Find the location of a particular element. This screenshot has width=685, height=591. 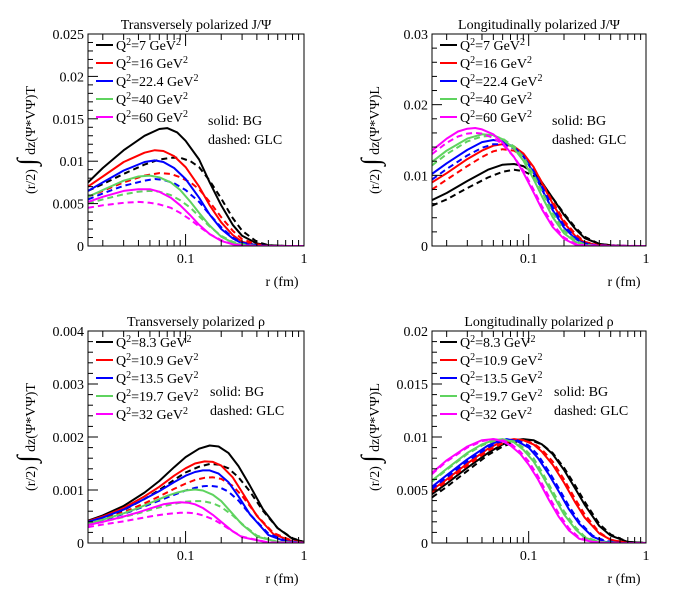

chart-title: Transversely polarized ρ is located at coordinates (196, 322).